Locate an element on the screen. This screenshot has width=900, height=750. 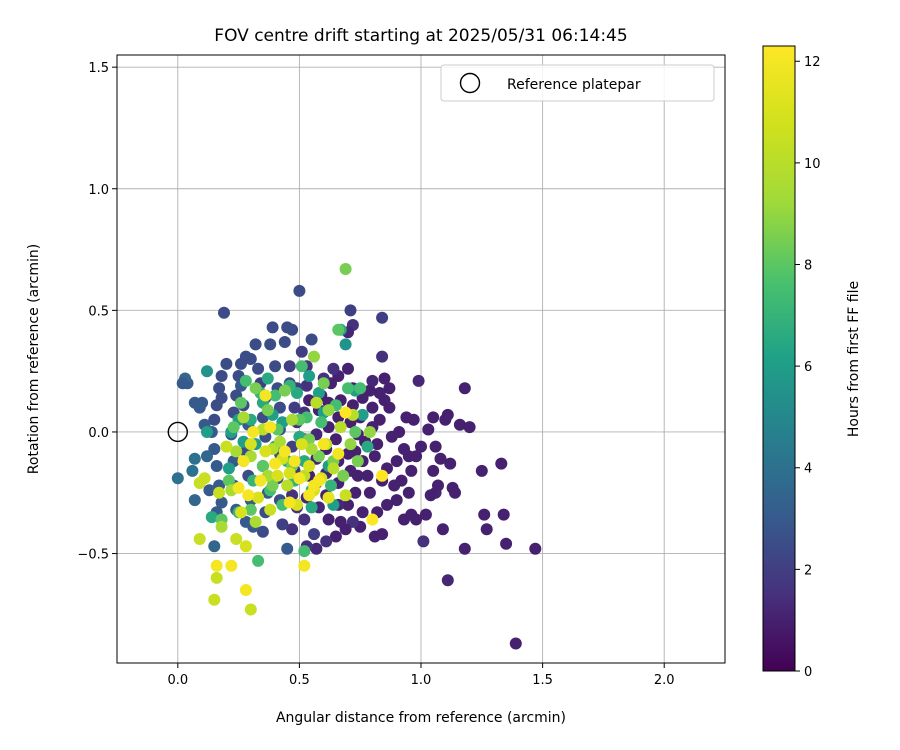
x-tick-label: 1.0 is located at coordinates (421, 680).